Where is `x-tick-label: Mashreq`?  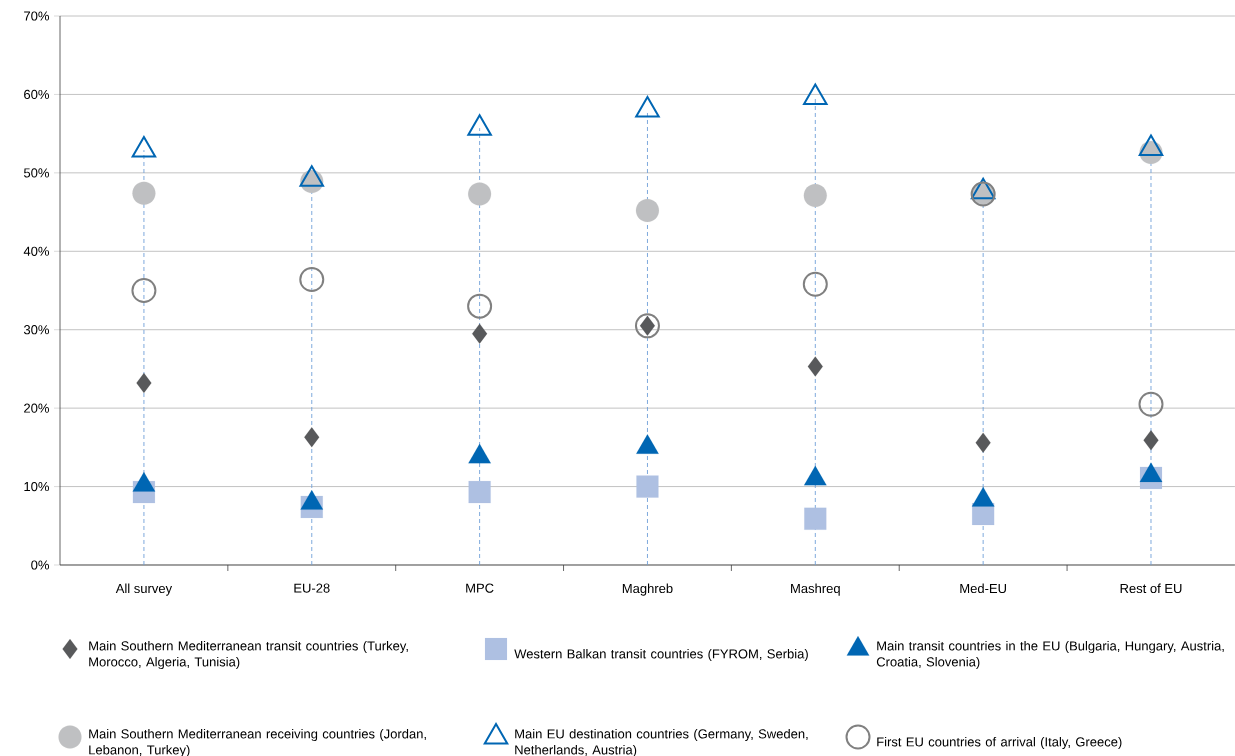 x-tick-label: Mashreq is located at coordinates (815, 589).